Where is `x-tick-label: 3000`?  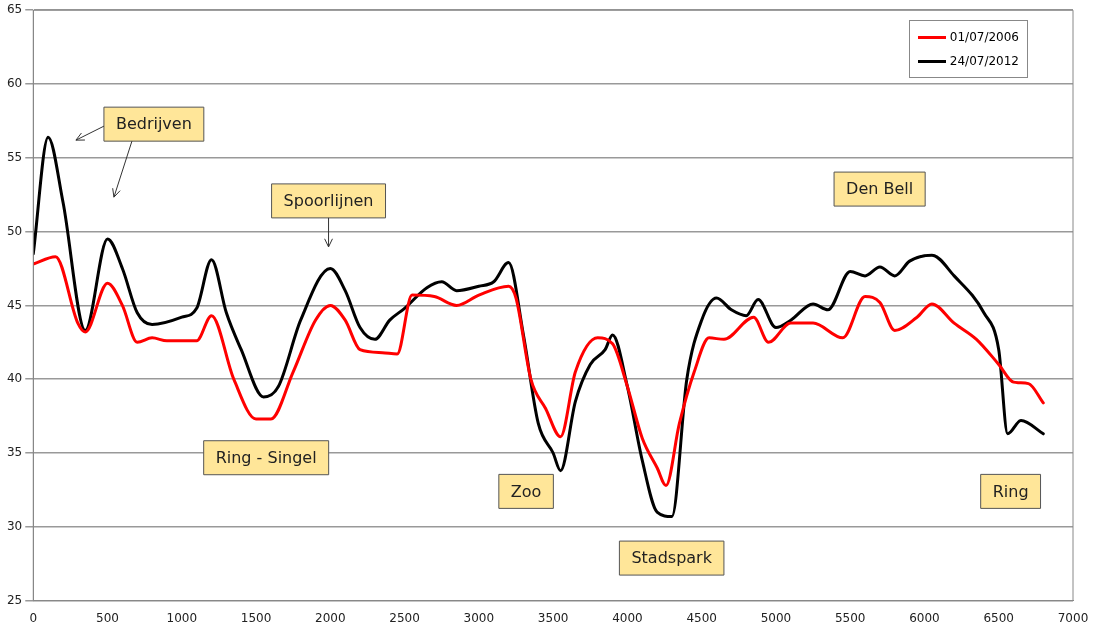 x-tick-label: 3000 is located at coordinates (479, 617).